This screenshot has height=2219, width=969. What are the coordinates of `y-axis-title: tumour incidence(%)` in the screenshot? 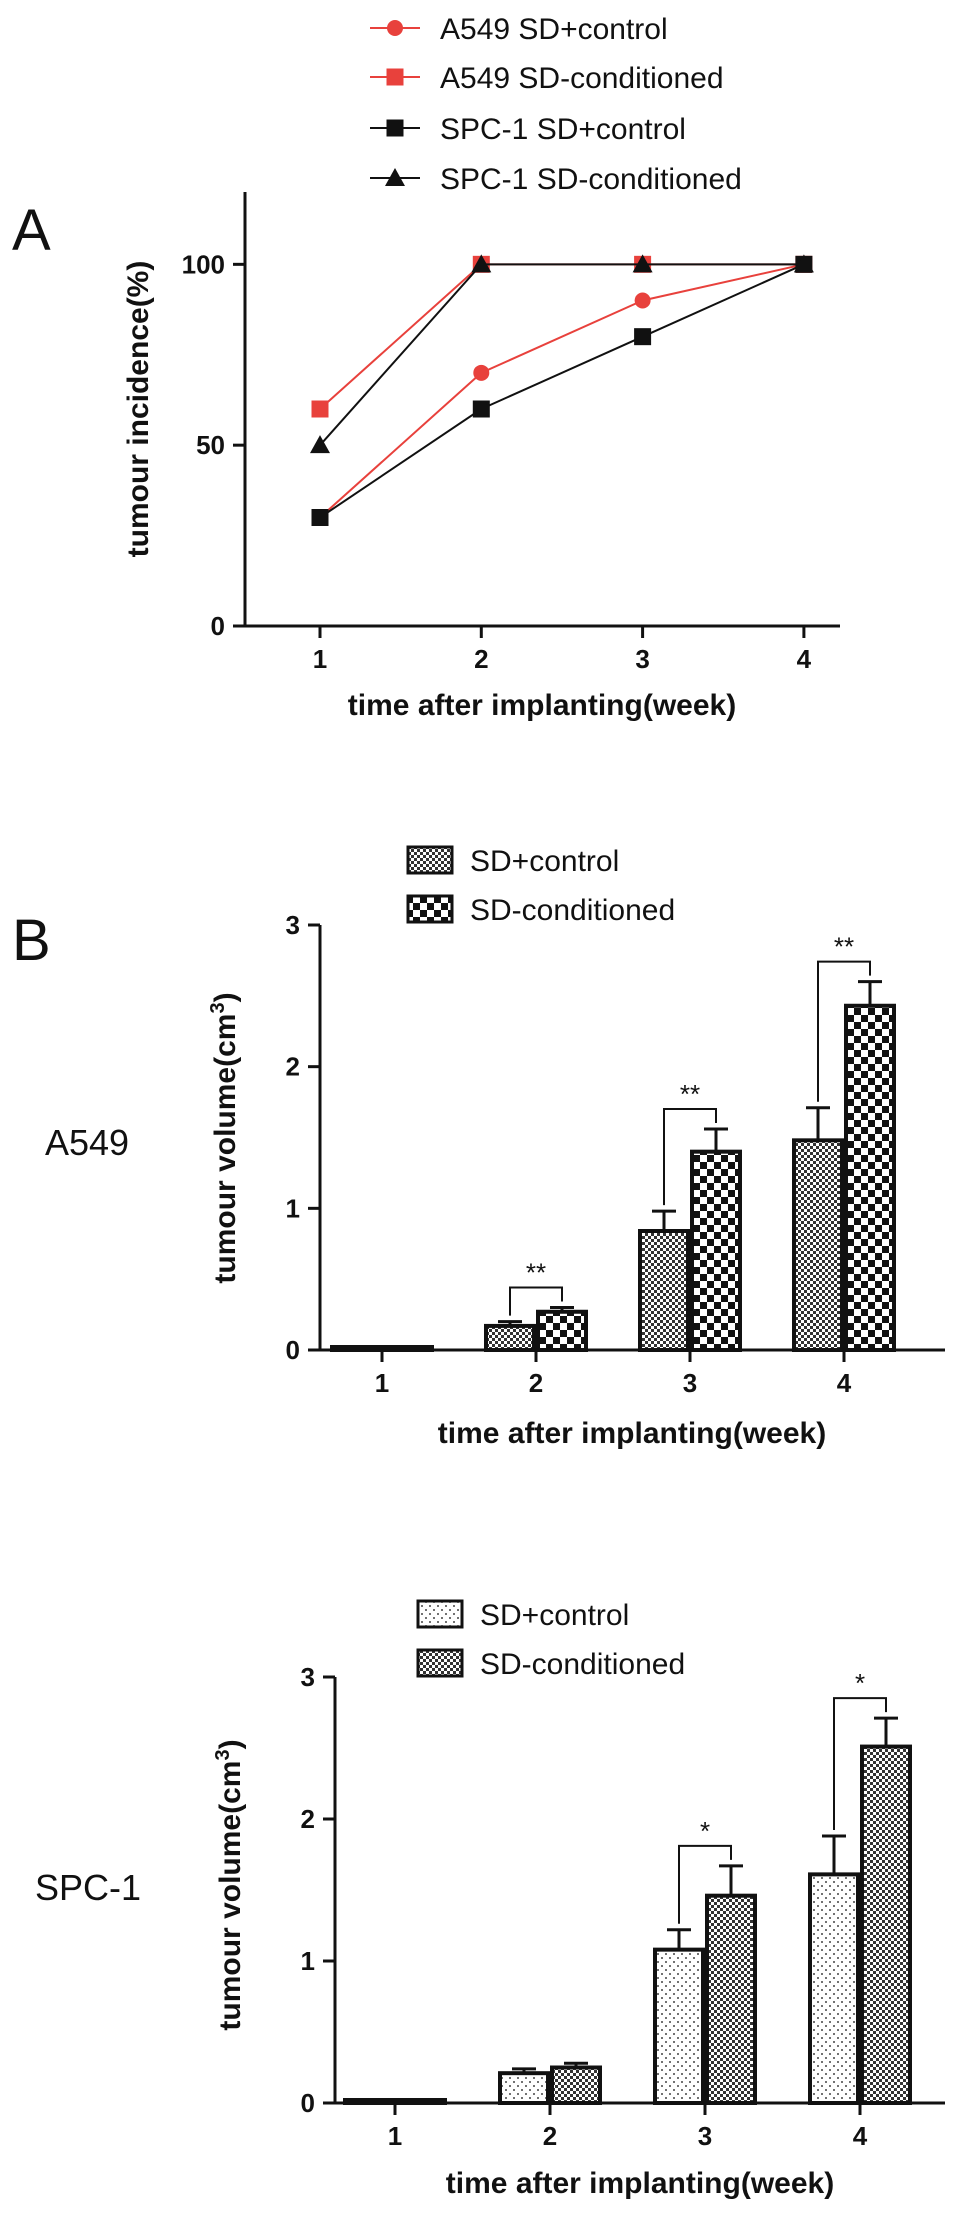 It's located at (138, 409).